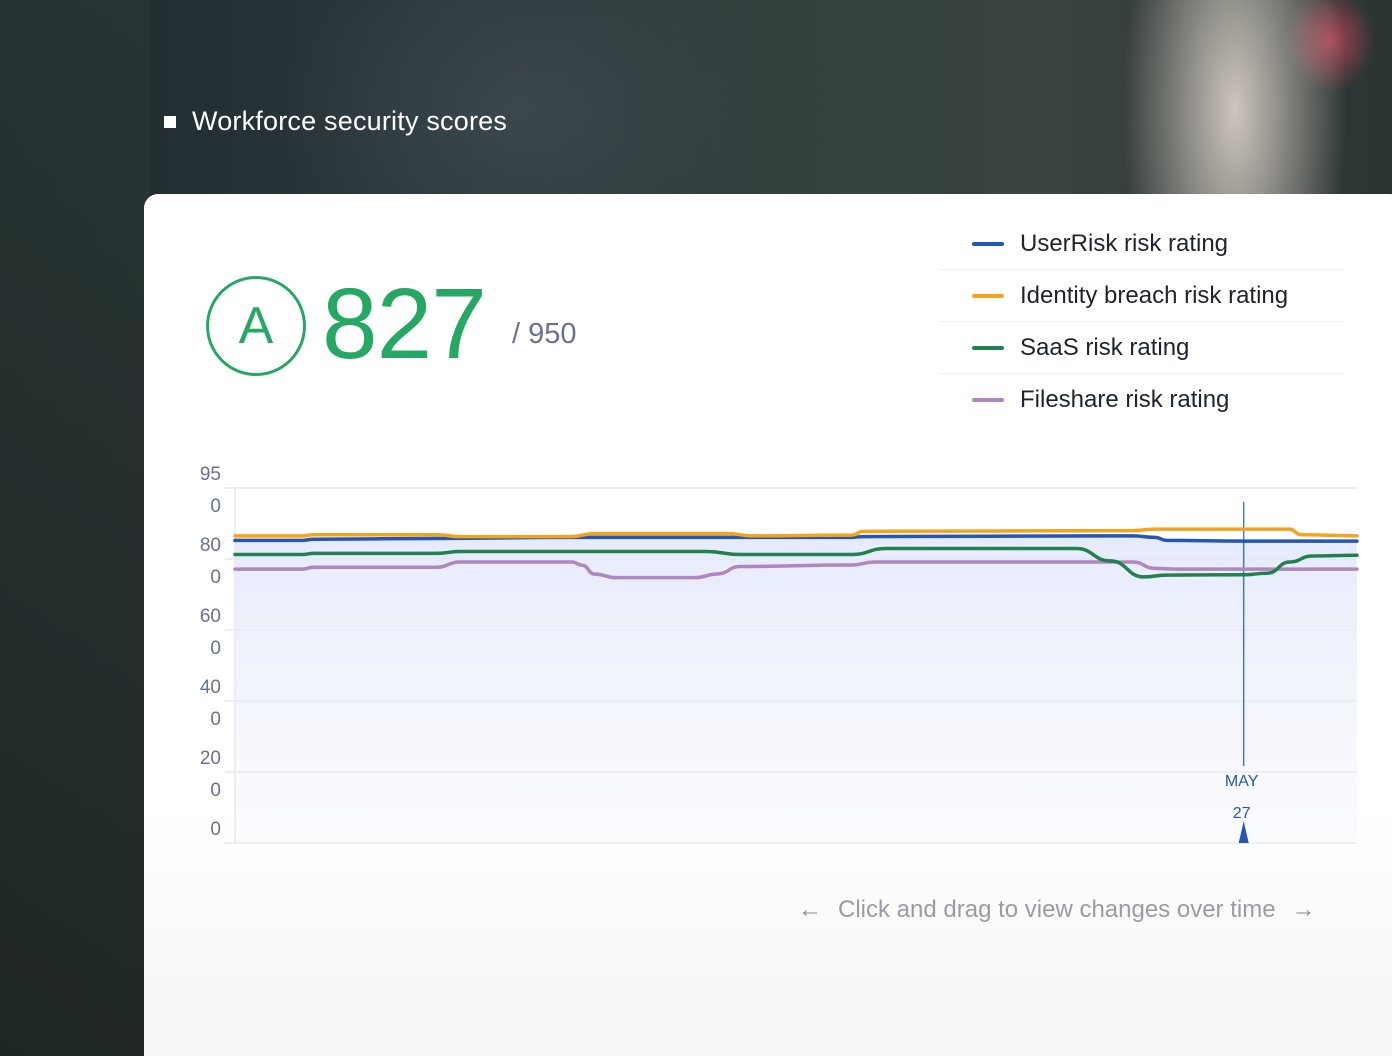 Image resolution: width=1392 pixels, height=1056 pixels. I want to click on arrow-left-icon: ←, so click(810, 909).